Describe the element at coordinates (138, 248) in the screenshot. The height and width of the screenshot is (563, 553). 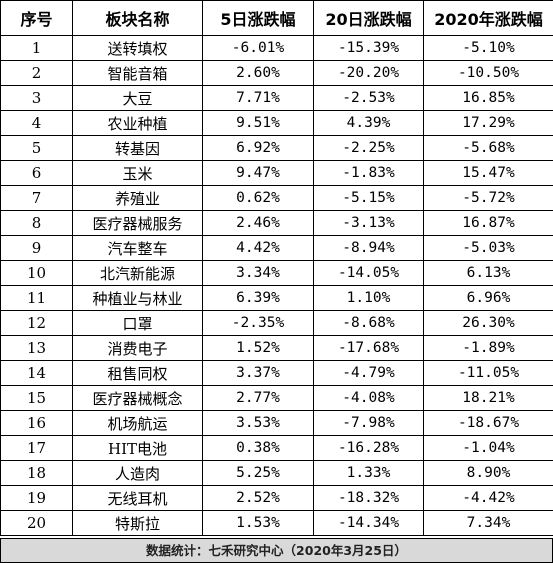
I see `cell-sector-name: 汽车整车` at that location.